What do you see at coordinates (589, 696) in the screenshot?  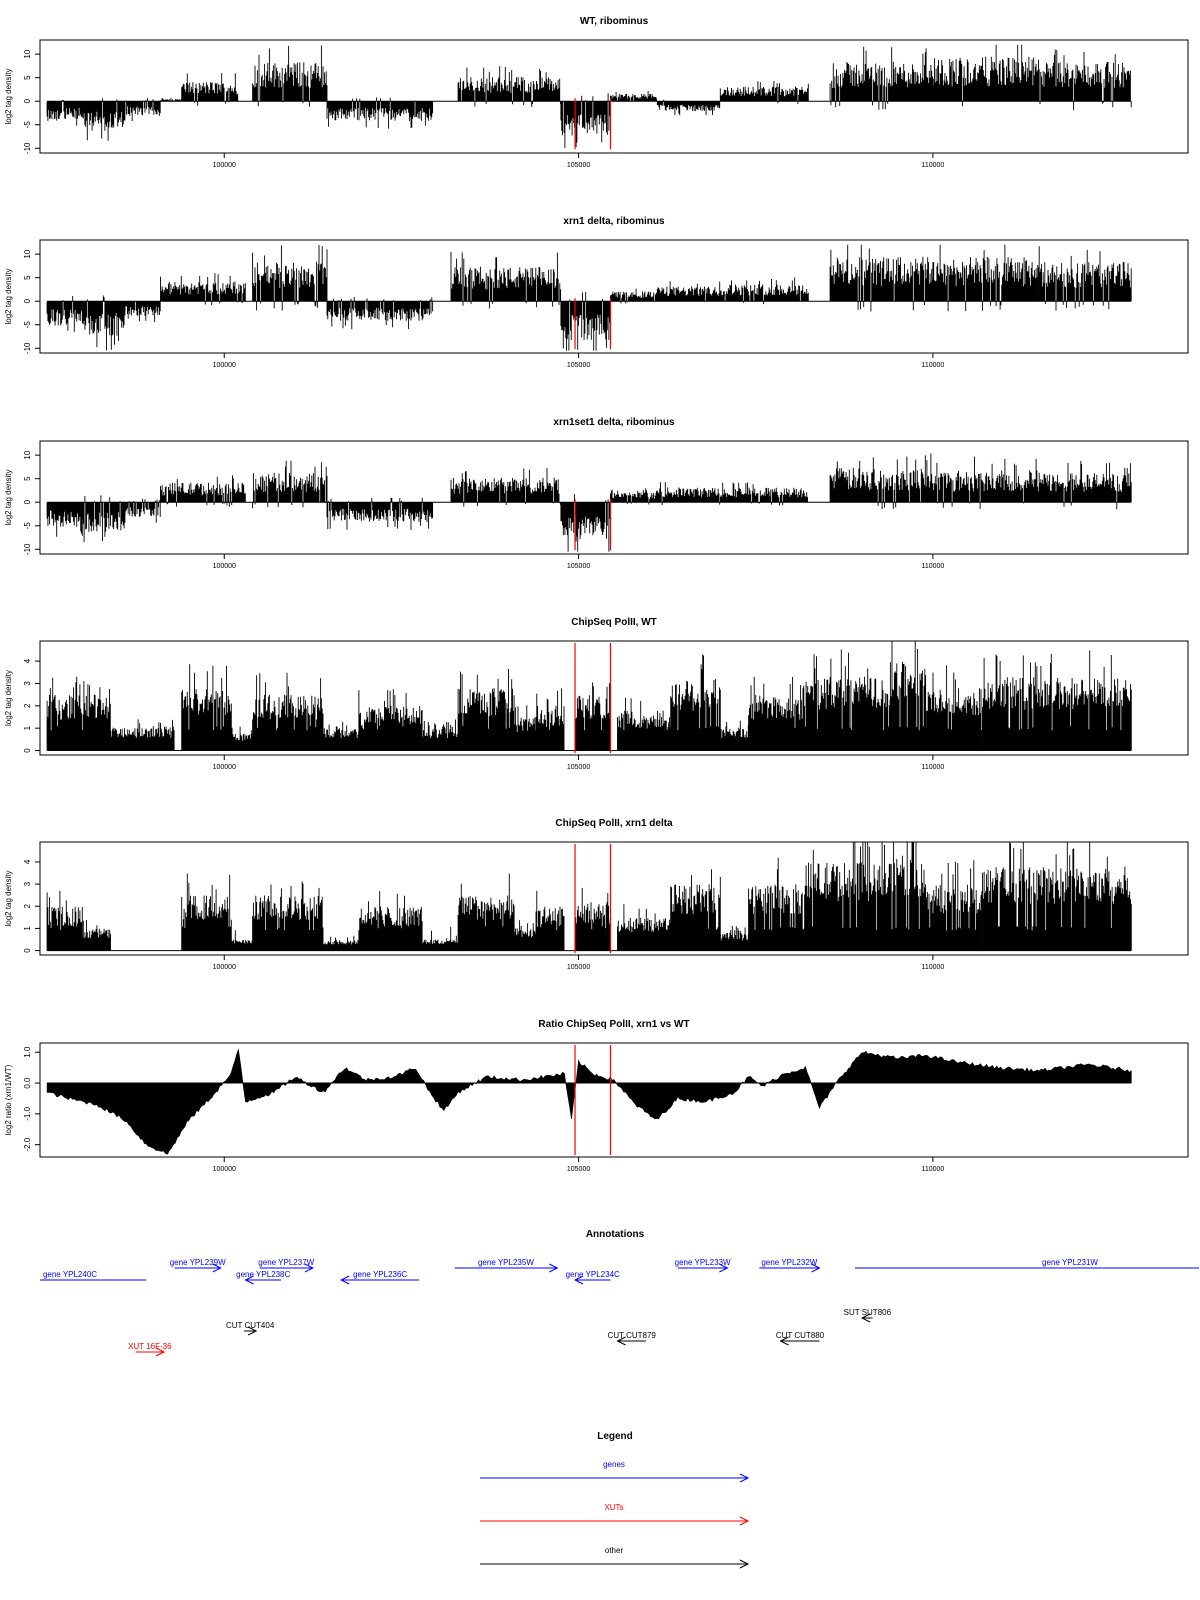 I see `series-positive_bars` at bounding box center [589, 696].